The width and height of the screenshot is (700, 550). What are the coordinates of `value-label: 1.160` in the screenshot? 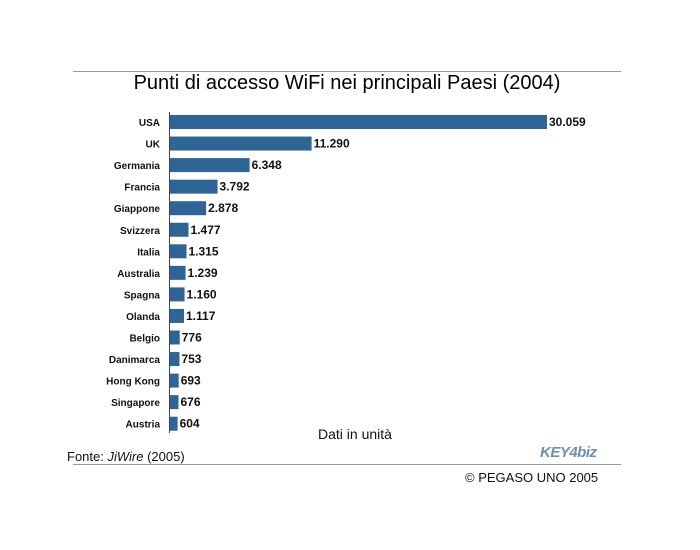 It's located at (202, 294).